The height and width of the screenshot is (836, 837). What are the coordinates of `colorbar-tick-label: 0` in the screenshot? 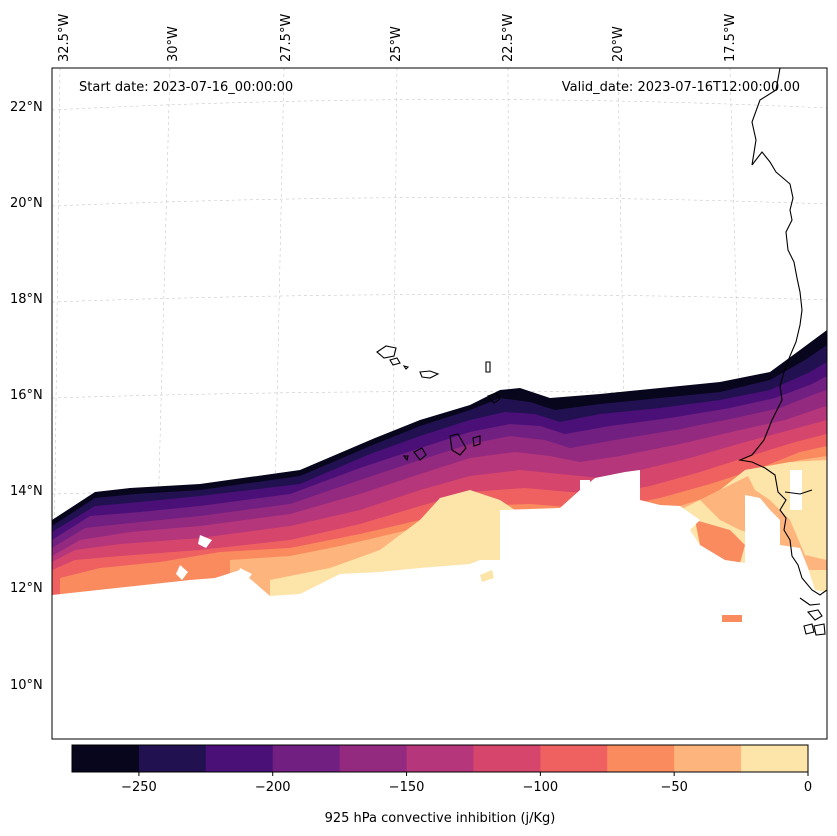 It's located at (808, 787).